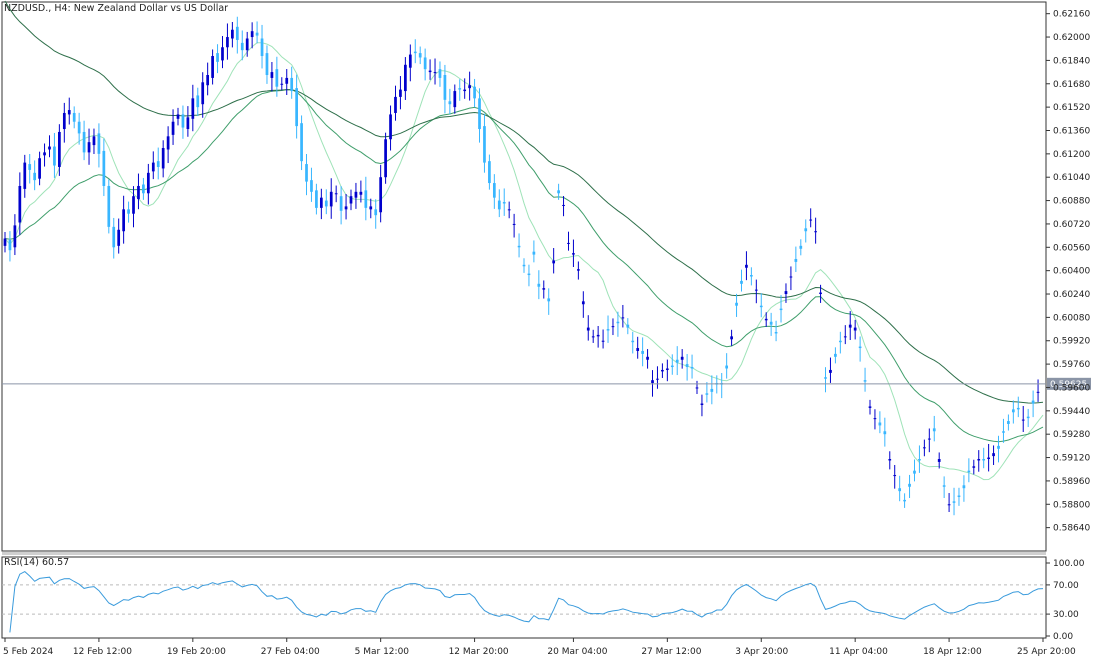 This screenshot has height=660, width=1100. Describe the element at coordinates (1046, 652) in the screenshot. I see `time-tick-label: 25 Apr 20:00` at that location.